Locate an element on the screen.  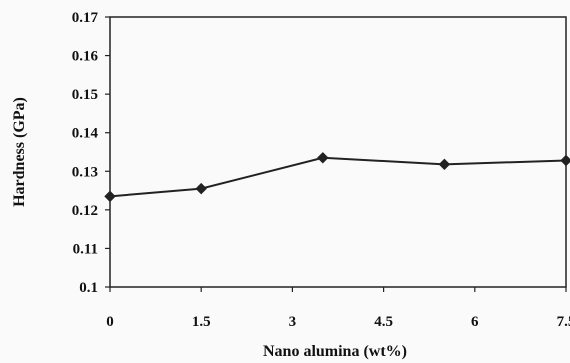
series-line is located at coordinates (338, 177).